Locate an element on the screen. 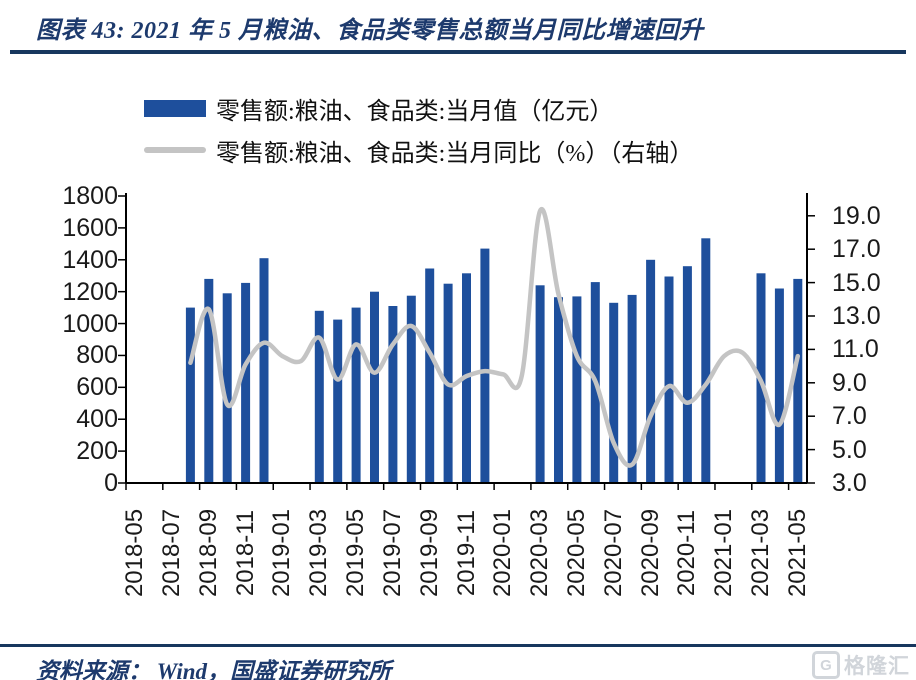 This screenshot has width=916, height=680. x-axis-tick-label: 2019-01 is located at coordinates (282, 553).